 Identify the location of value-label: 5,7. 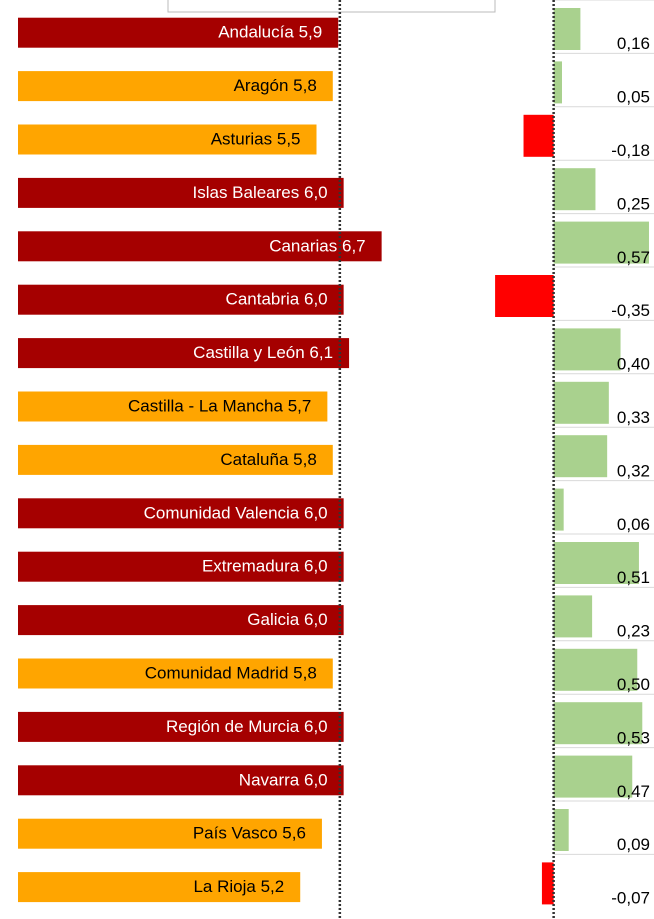
(300, 406).